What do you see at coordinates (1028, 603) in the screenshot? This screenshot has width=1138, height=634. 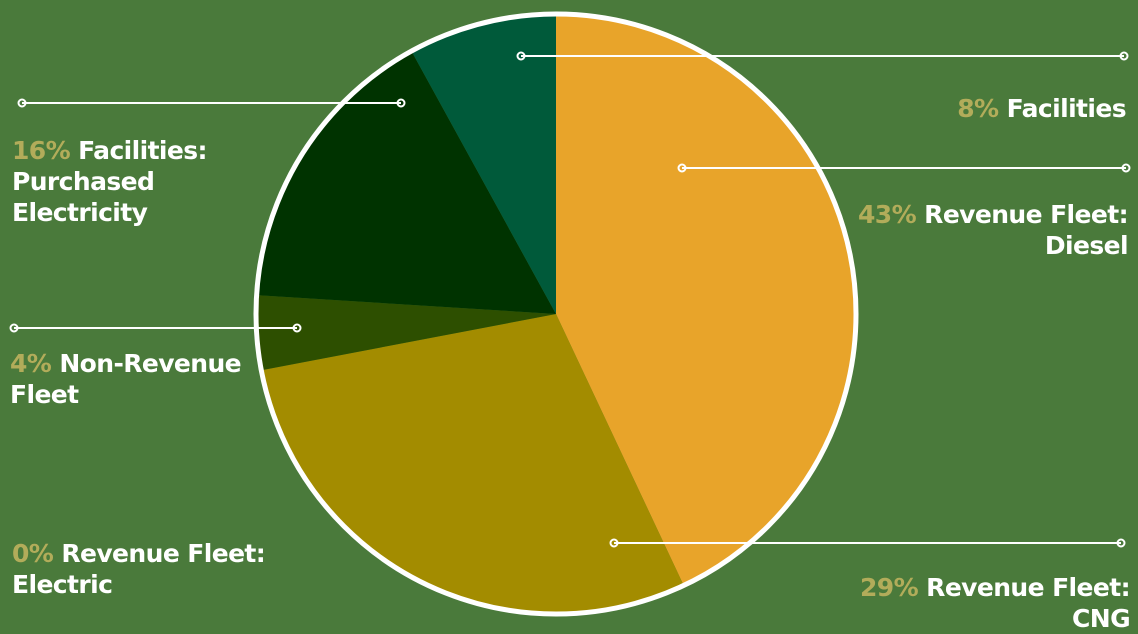 I see `text-revenue-fleet-cng: Revenue Fleet: CNG` at bounding box center [1028, 603].